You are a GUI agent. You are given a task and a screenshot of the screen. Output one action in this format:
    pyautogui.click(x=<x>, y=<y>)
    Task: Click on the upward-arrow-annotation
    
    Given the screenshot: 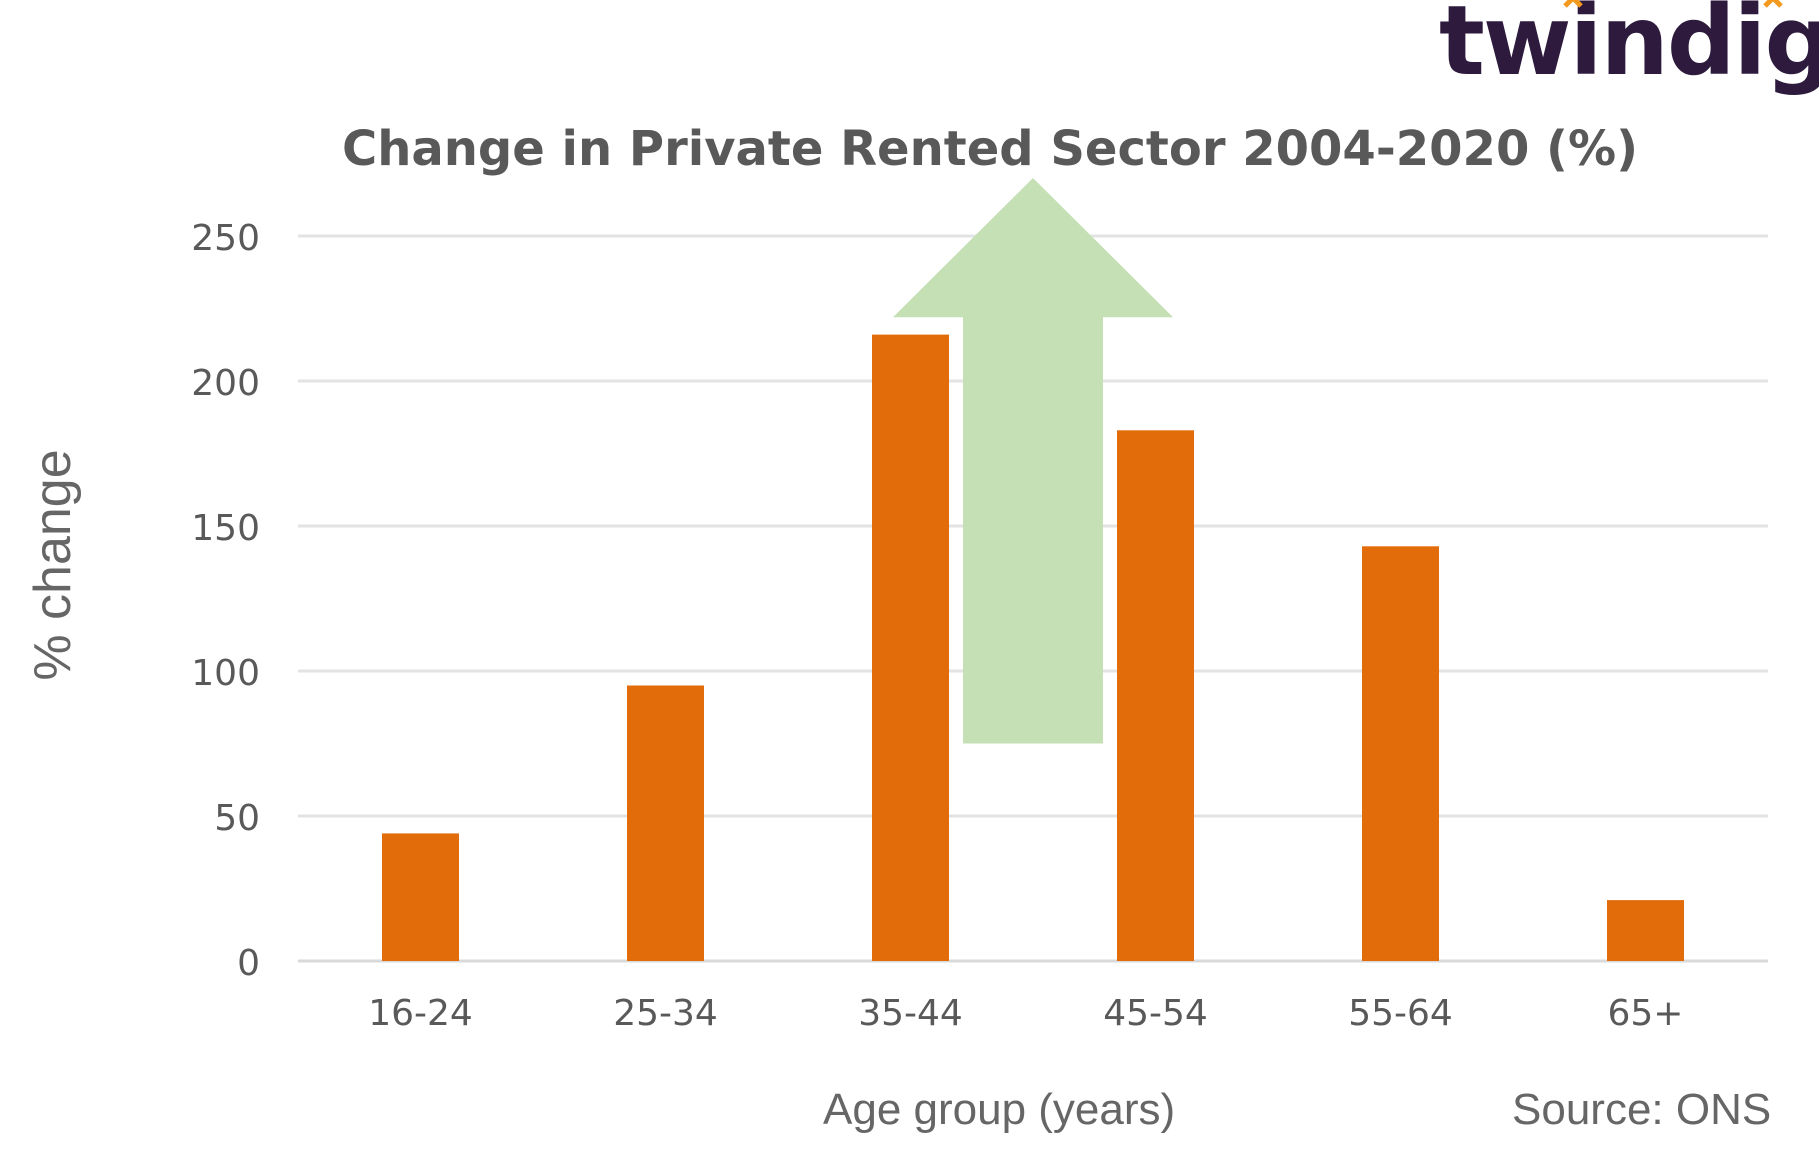 What is the action you would take?
    pyautogui.click(x=1033, y=461)
    